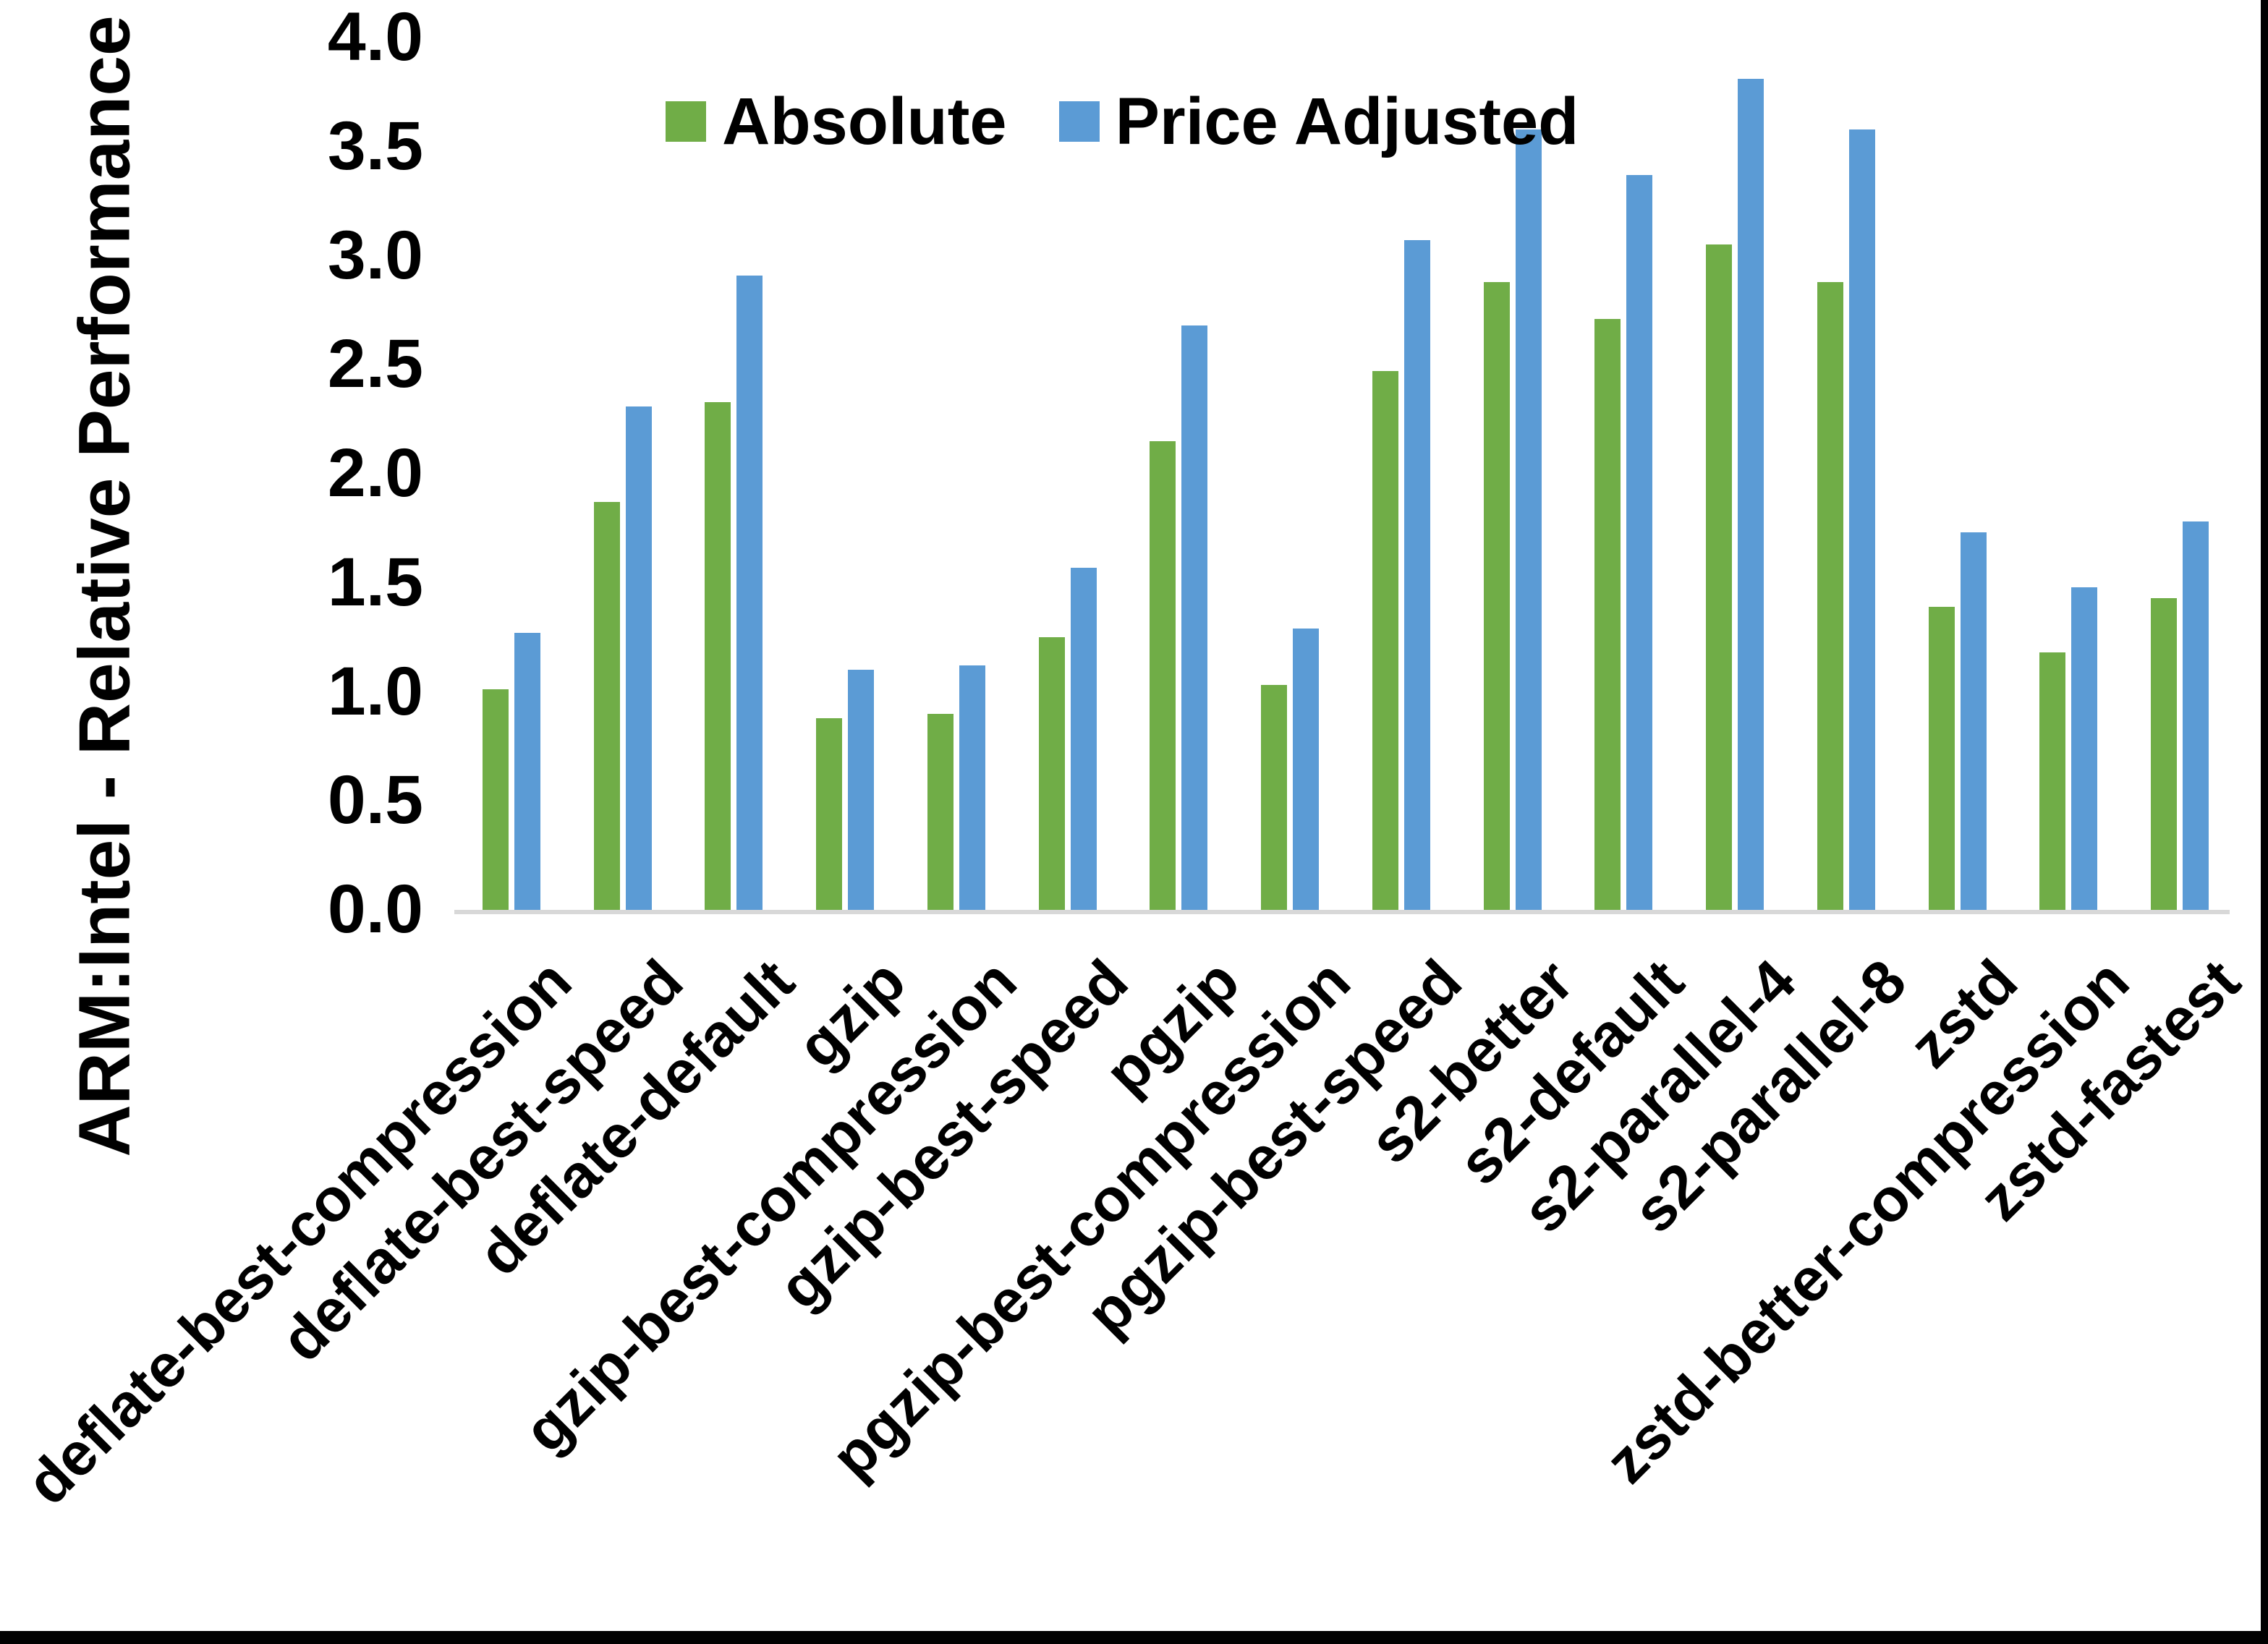  I want to click on bar-absolute-zstd-better-compression, so click(2052, 781).